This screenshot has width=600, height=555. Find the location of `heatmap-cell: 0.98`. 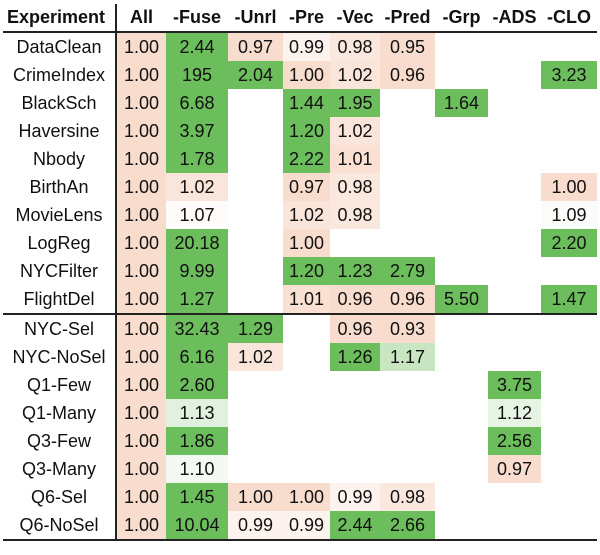

heatmap-cell: 0.98 is located at coordinates (355, 187).